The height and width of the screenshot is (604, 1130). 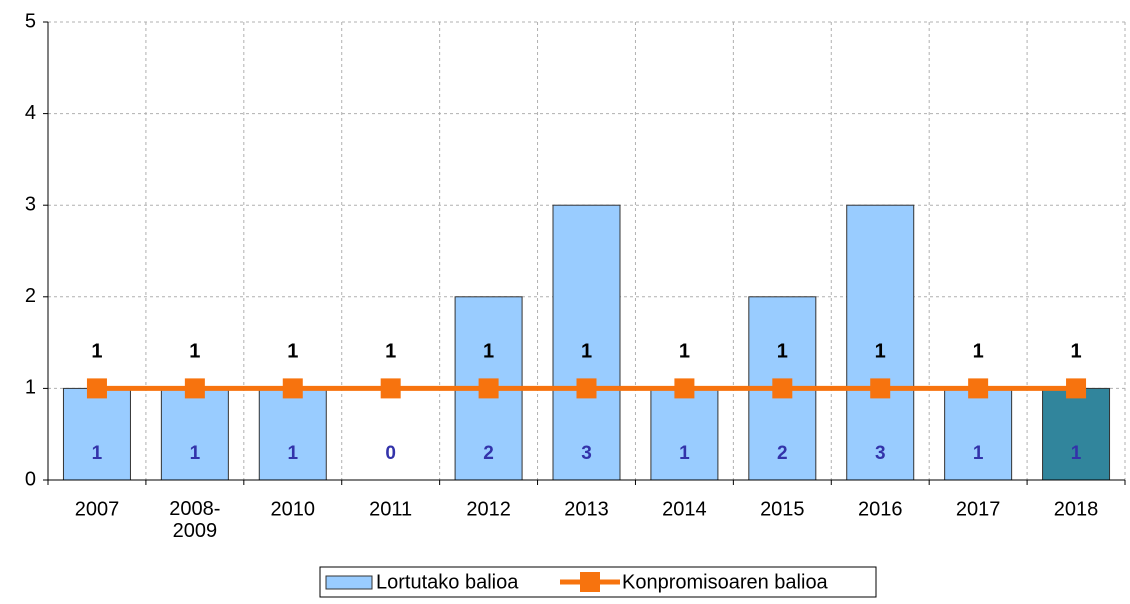 What do you see at coordinates (447, 582) in the screenshot?
I see `legend-label: Lortutako balioa` at bounding box center [447, 582].